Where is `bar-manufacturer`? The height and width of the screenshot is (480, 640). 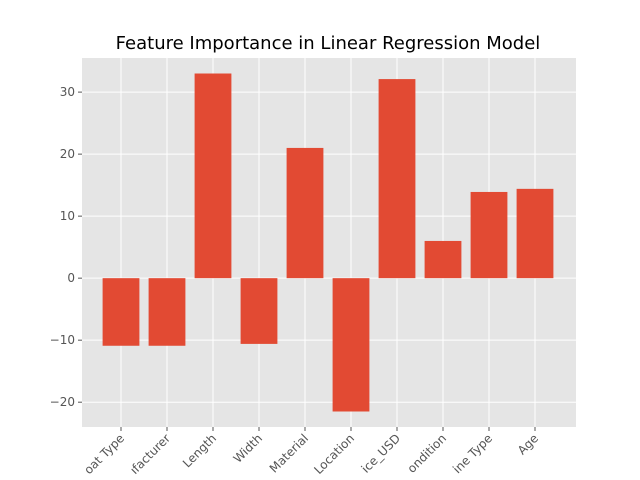
bar-manufacturer is located at coordinates (167, 312).